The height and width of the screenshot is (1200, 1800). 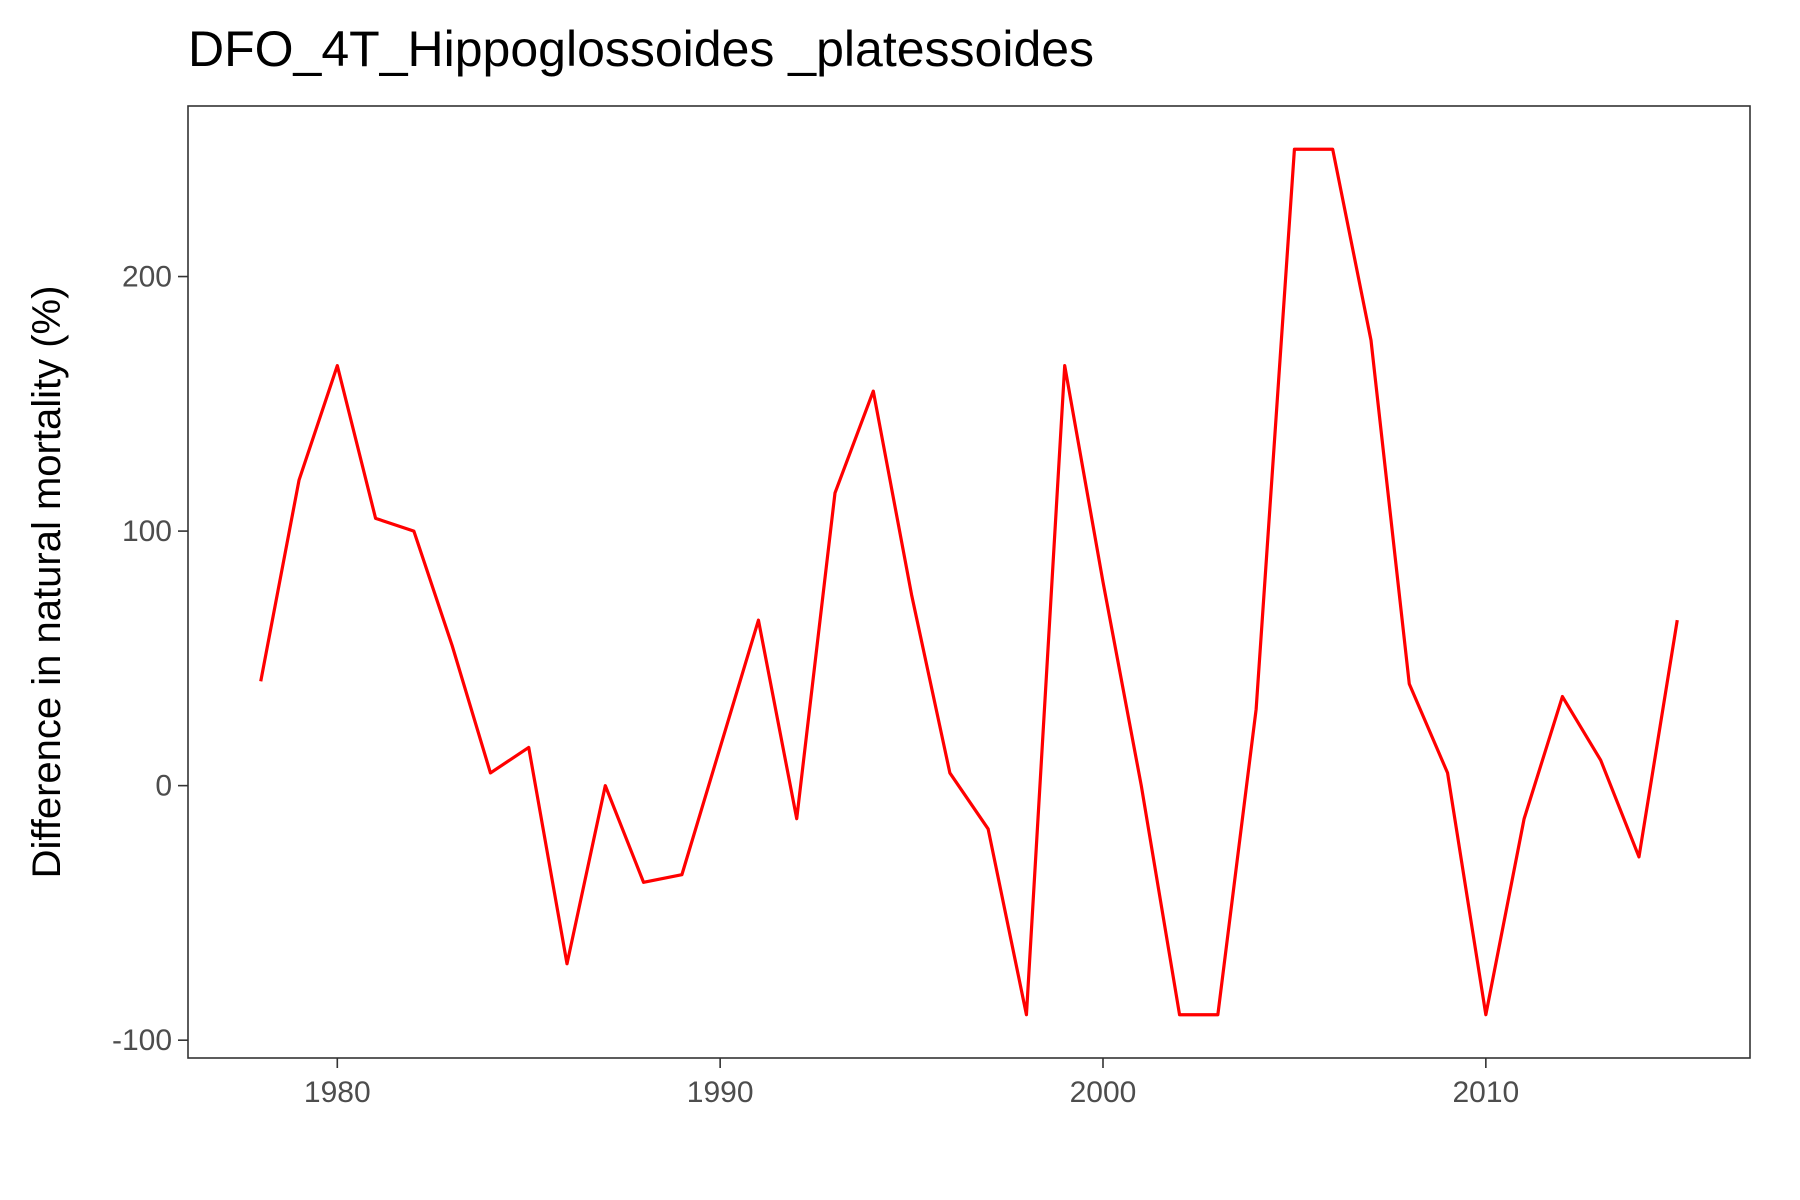 I want to click on y-axis-label: Difference in natural mortality (%), so click(x=47, y=582).